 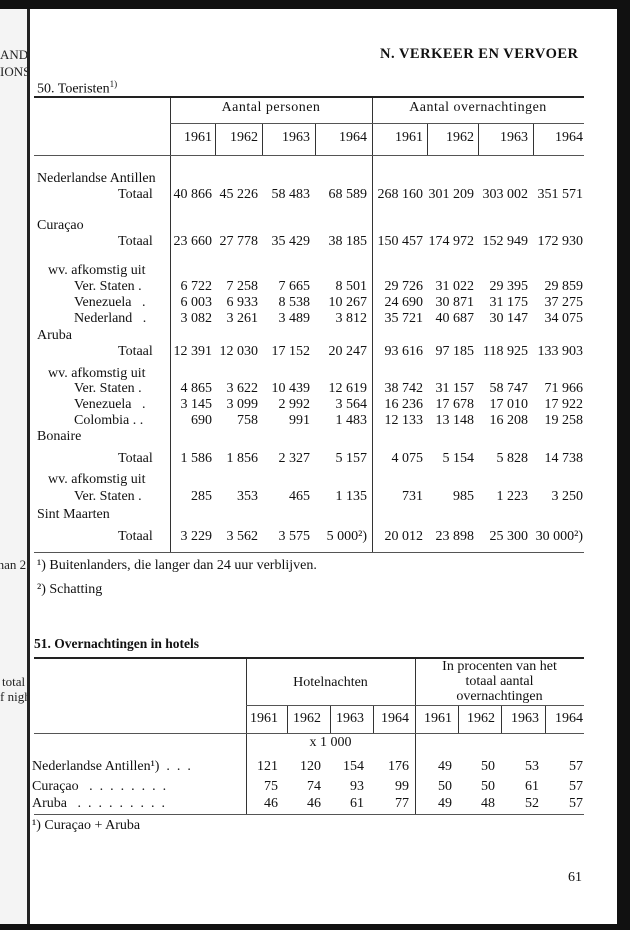 I want to click on table-cell: 46, so click(x=314, y=803).